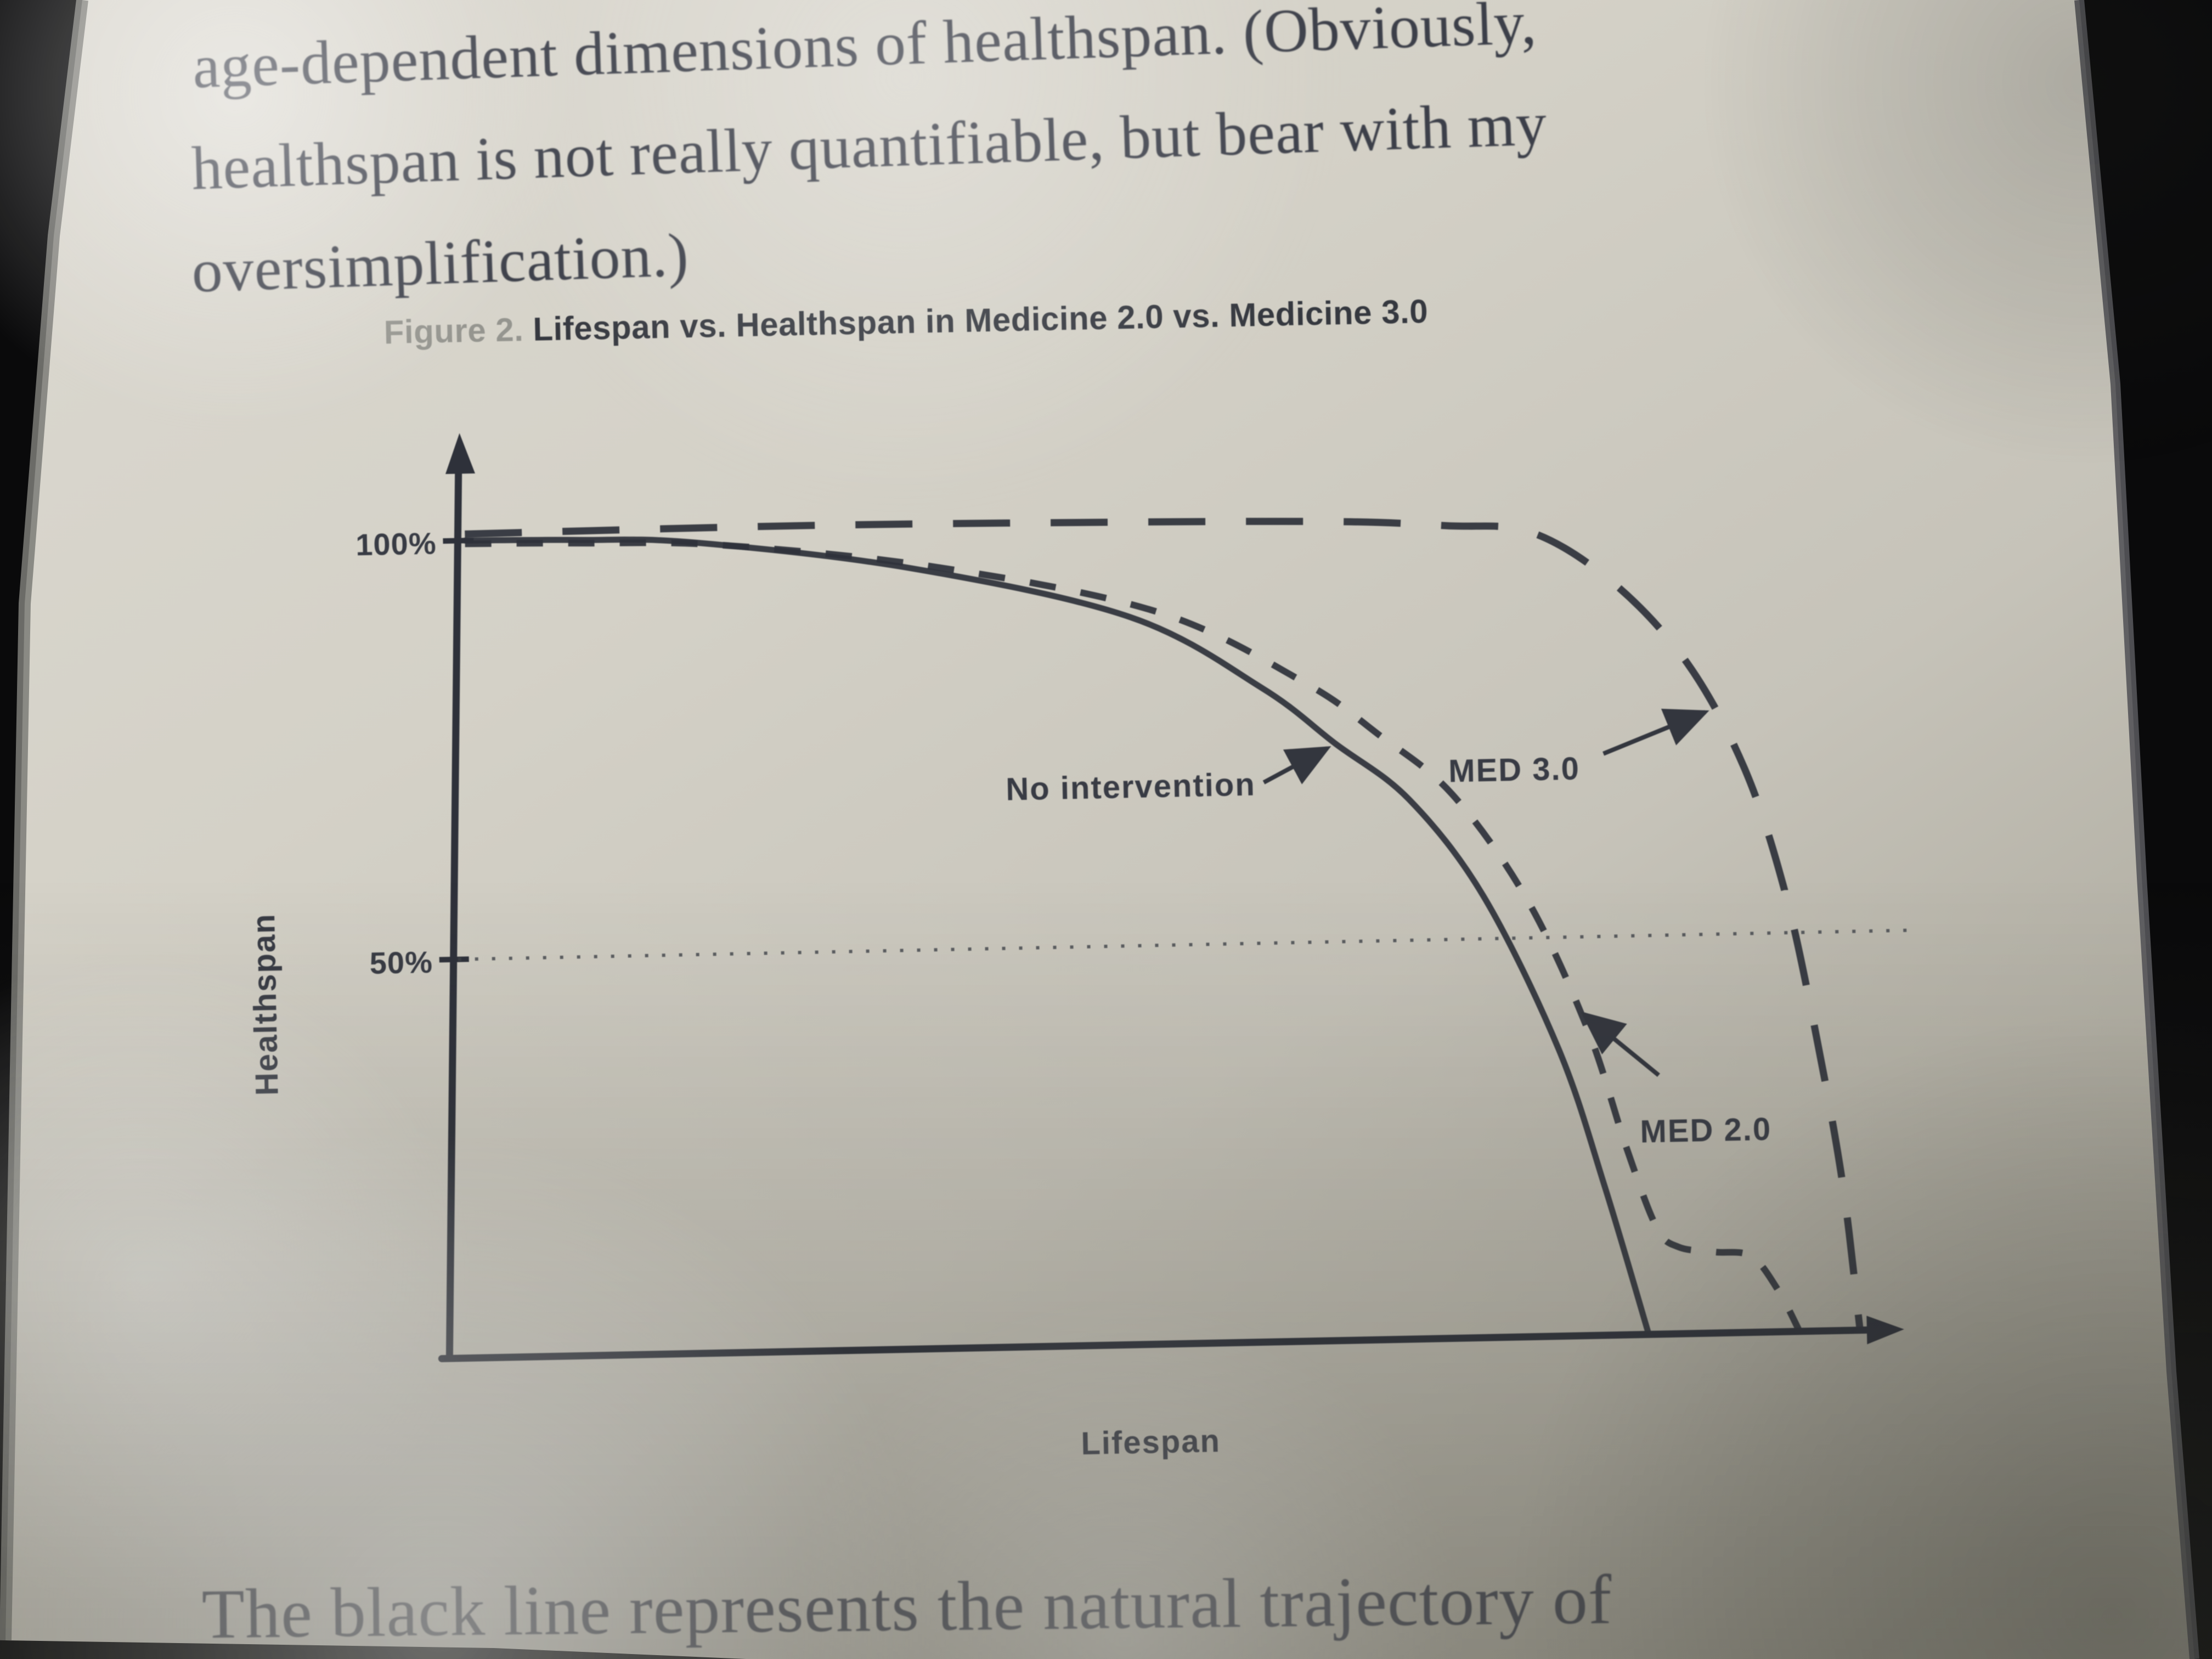  I want to click on x-axis-label: Lifespan, so click(1151, 1442).